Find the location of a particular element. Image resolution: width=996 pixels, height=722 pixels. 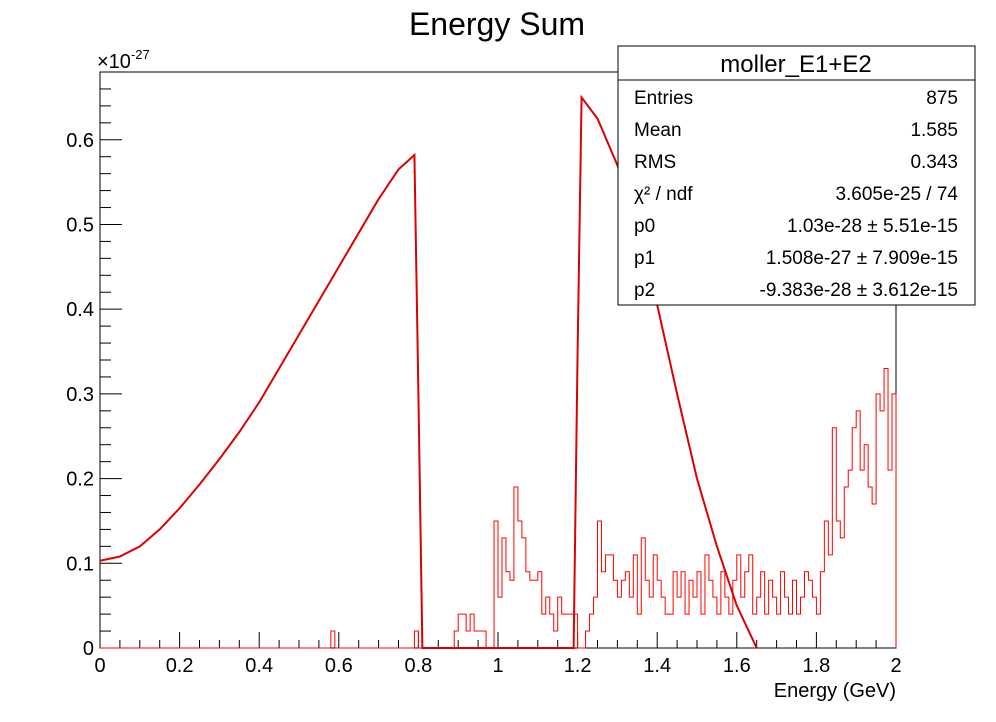

stats-row-label: p0 is located at coordinates (644, 226).